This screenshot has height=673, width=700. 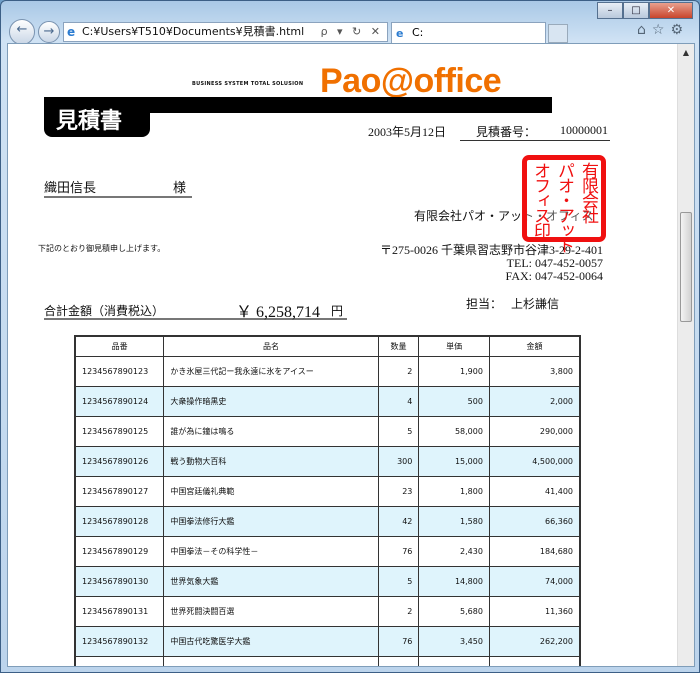 I want to click on recipient: 織田信長 様, so click(x=118, y=187).